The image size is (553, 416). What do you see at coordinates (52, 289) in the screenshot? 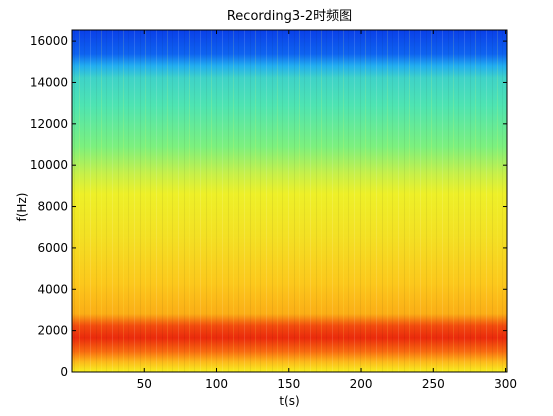
I see `y-tick-label: 4000` at bounding box center [52, 289].